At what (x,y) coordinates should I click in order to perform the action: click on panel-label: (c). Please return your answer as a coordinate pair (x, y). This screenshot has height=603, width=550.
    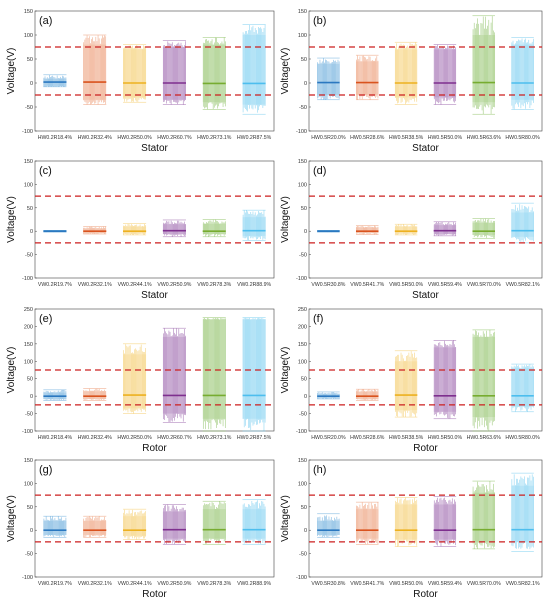
    Looking at the image, I should click on (45, 171).